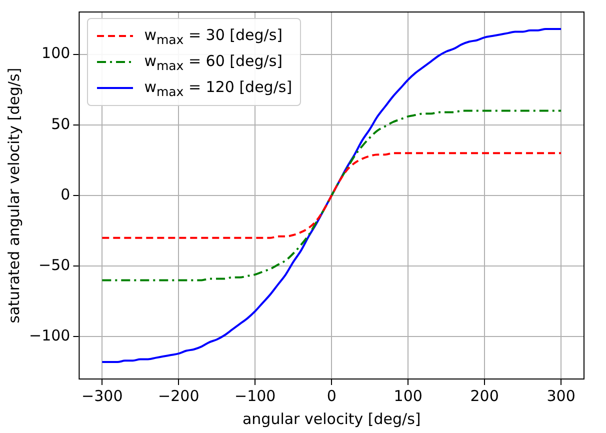  Describe the element at coordinates (213, 36) in the screenshot. I see `legend-label: w$_{max}$ = 30 [deg/s]` at that location.